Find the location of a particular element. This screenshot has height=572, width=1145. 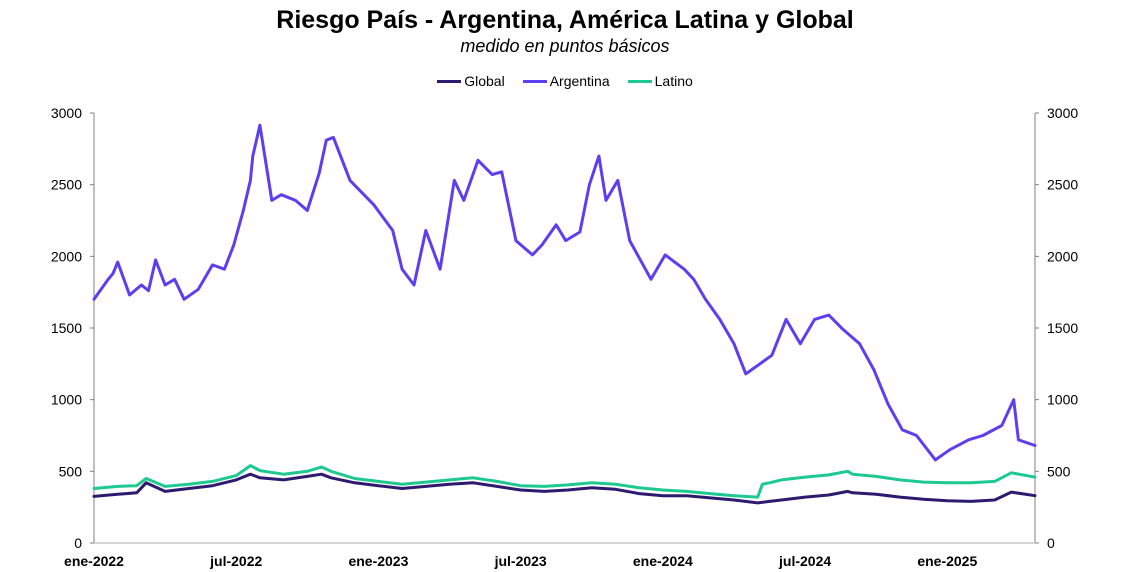

y-tick-label-right: 2000 is located at coordinates (1062, 256).